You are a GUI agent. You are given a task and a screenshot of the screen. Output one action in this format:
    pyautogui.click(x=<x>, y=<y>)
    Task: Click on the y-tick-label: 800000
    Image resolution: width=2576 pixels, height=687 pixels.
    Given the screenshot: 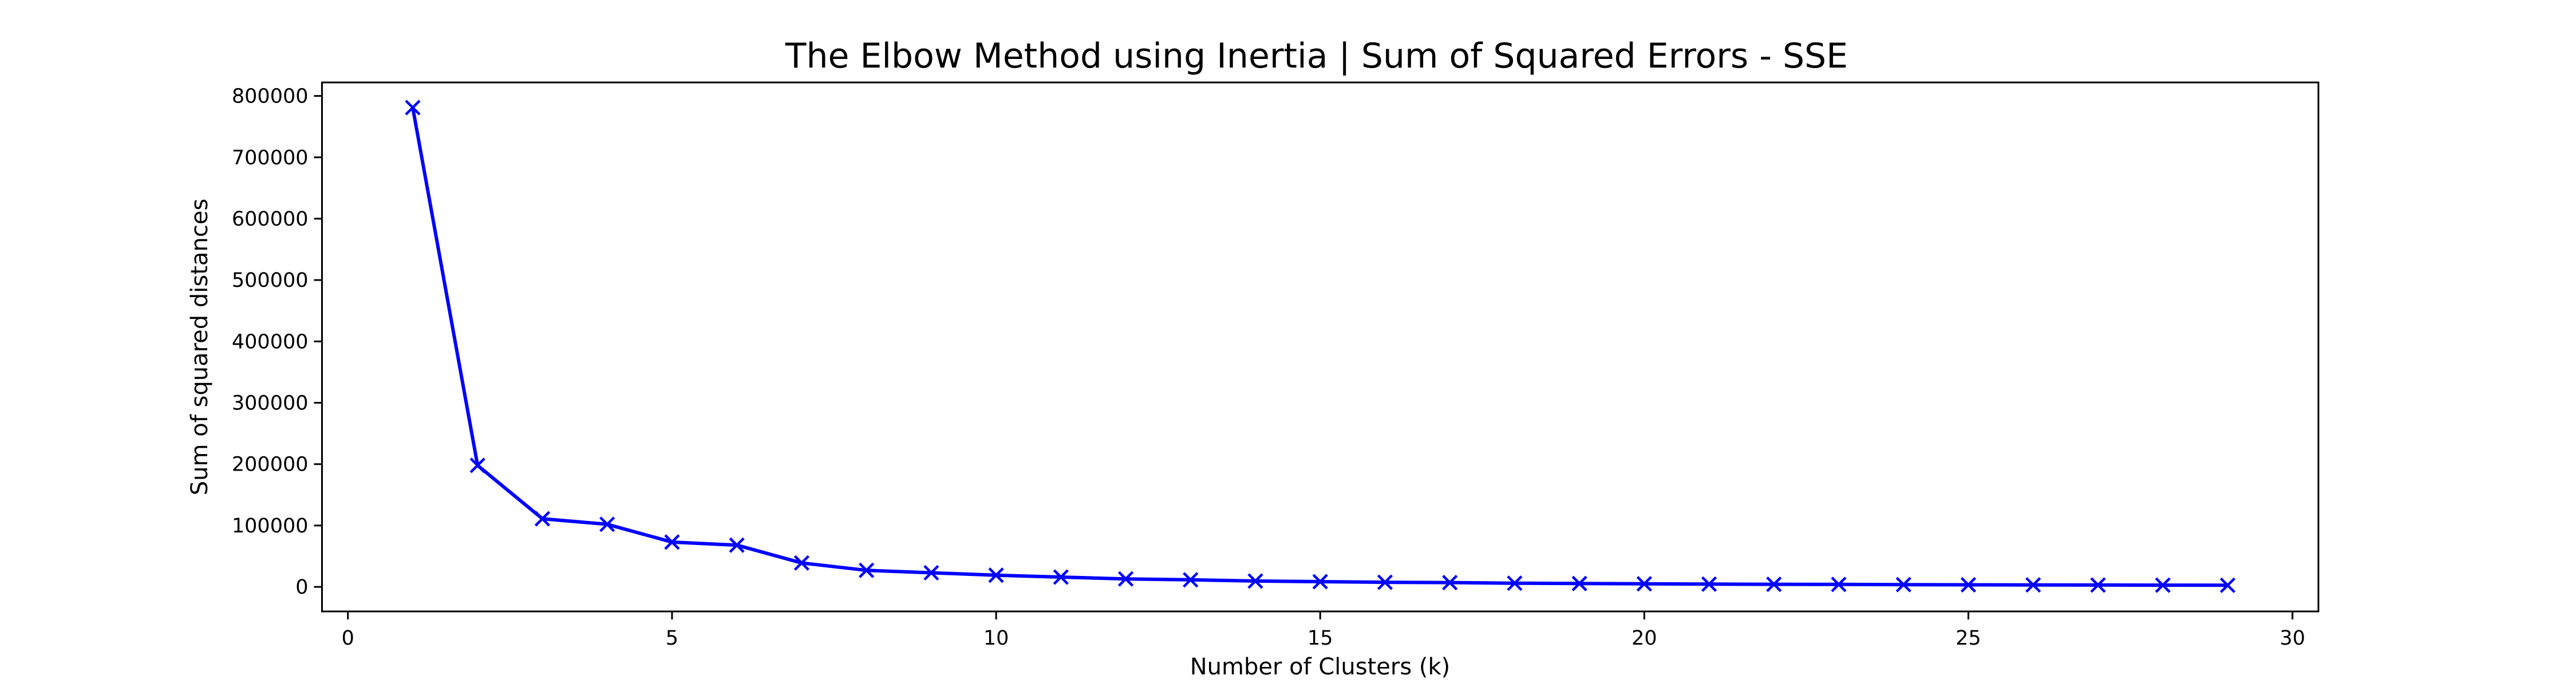 What is the action you would take?
    pyautogui.click(x=270, y=97)
    